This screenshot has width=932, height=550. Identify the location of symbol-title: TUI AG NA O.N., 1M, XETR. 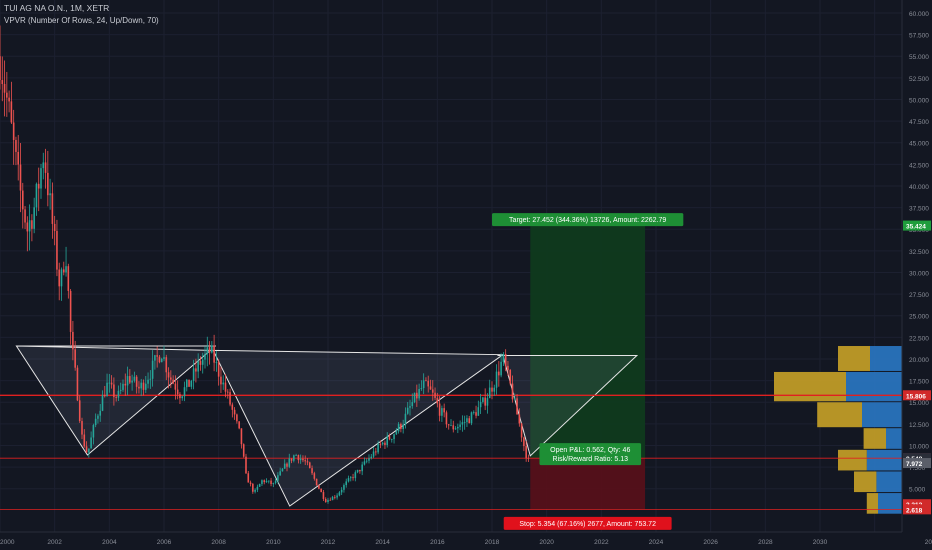
(57, 8).